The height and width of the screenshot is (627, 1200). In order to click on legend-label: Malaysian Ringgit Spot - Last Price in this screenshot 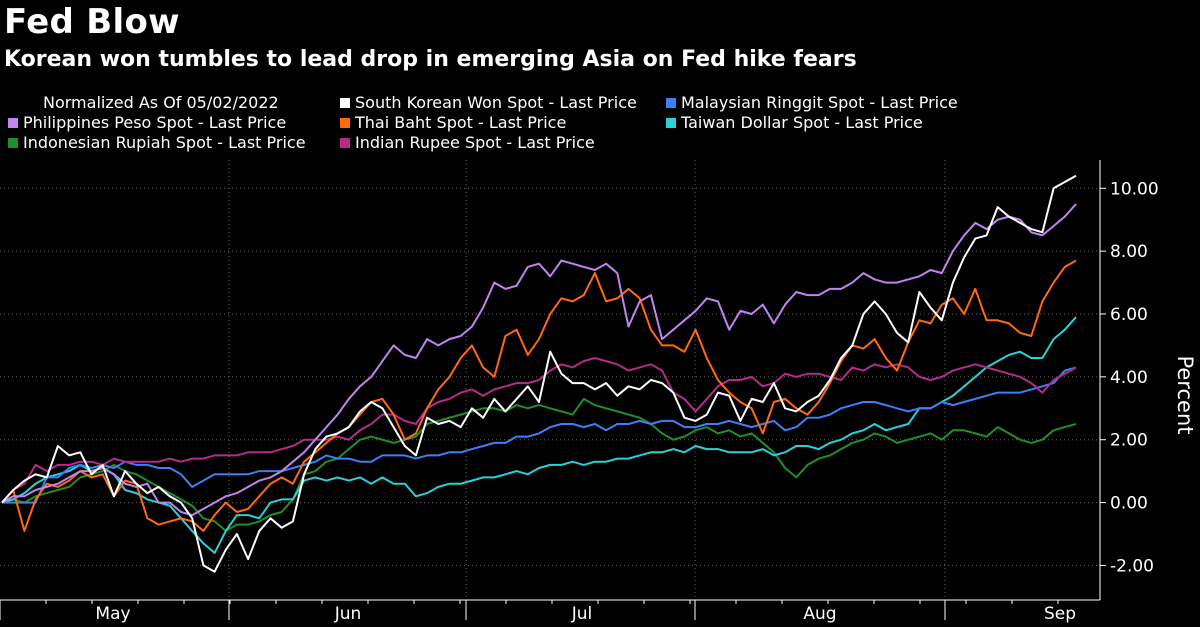, I will do `click(819, 102)`.